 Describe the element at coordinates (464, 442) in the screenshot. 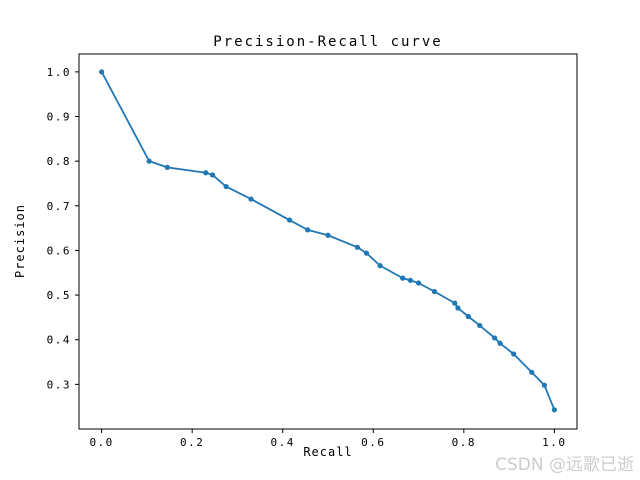

I see `x-tick-label: 0.8` at that location.